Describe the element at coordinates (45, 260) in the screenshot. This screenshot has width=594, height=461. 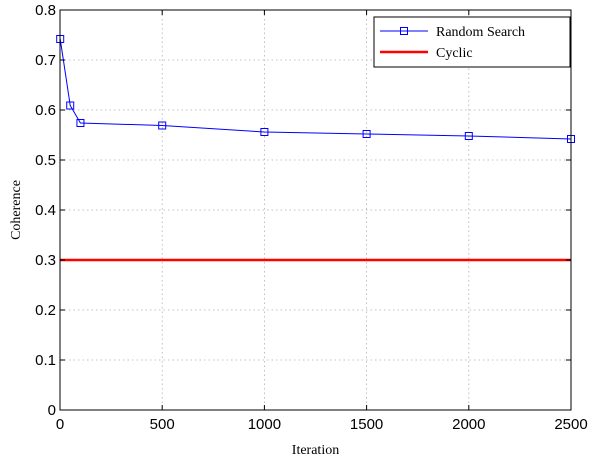
I see `y-tick-label: 0.3` at that location.